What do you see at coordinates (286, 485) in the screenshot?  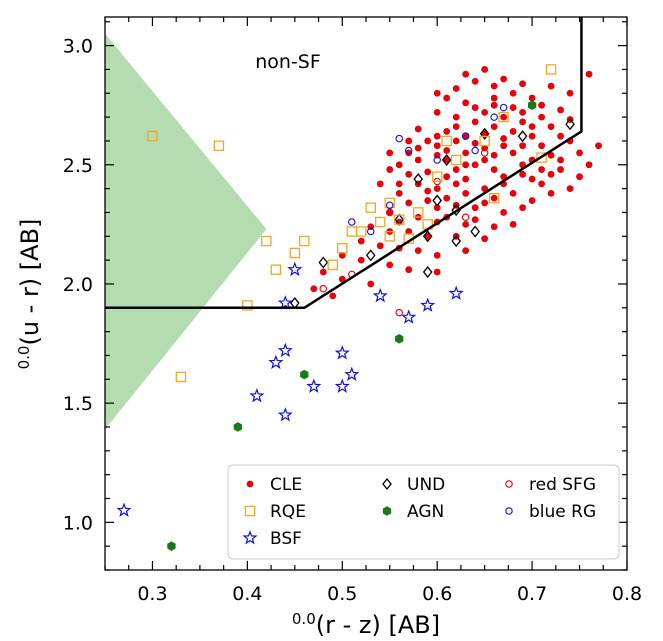 I see `legend-label: CLE` at bounding box center [286, 485].